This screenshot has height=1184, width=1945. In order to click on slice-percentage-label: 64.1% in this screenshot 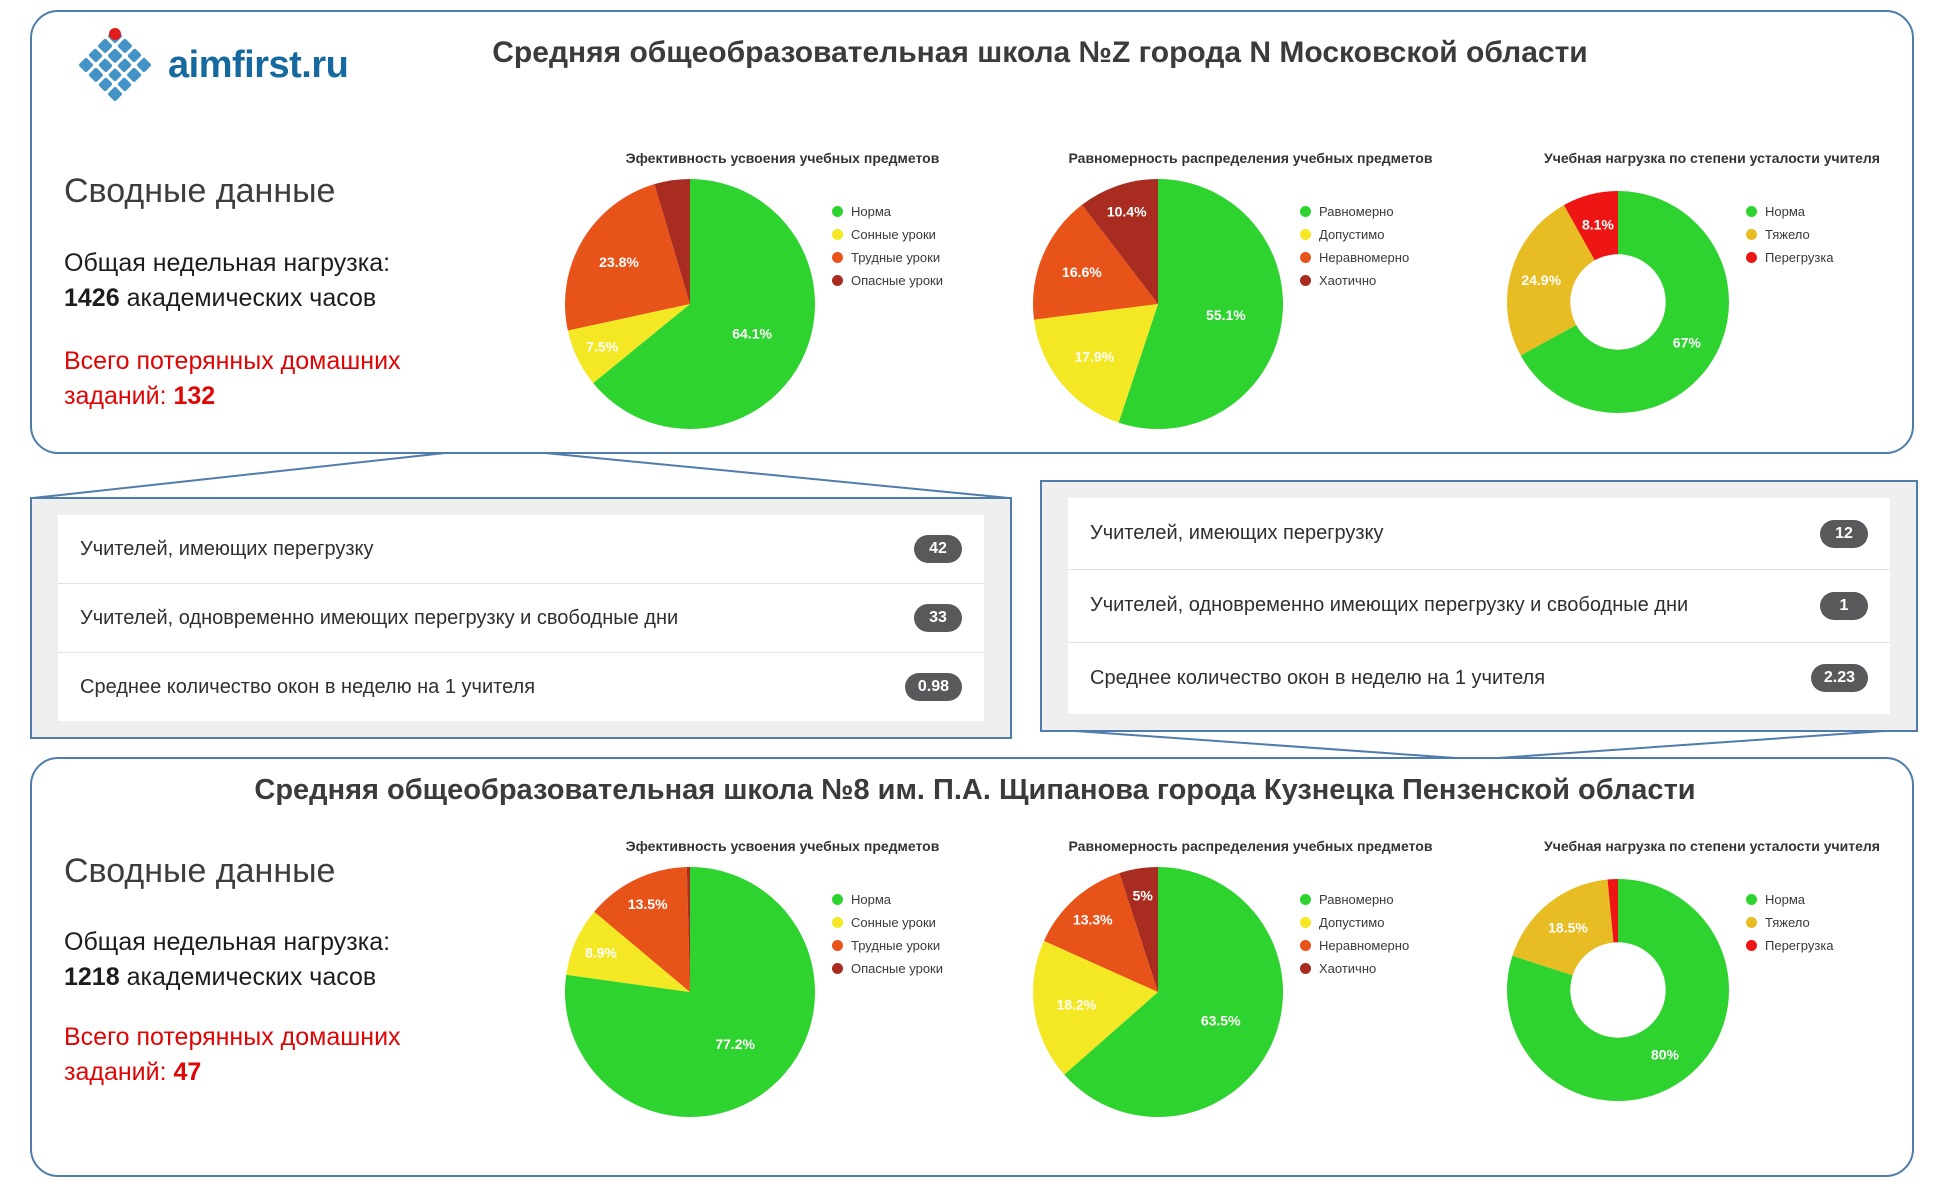, I will do `click(752, 334)`.